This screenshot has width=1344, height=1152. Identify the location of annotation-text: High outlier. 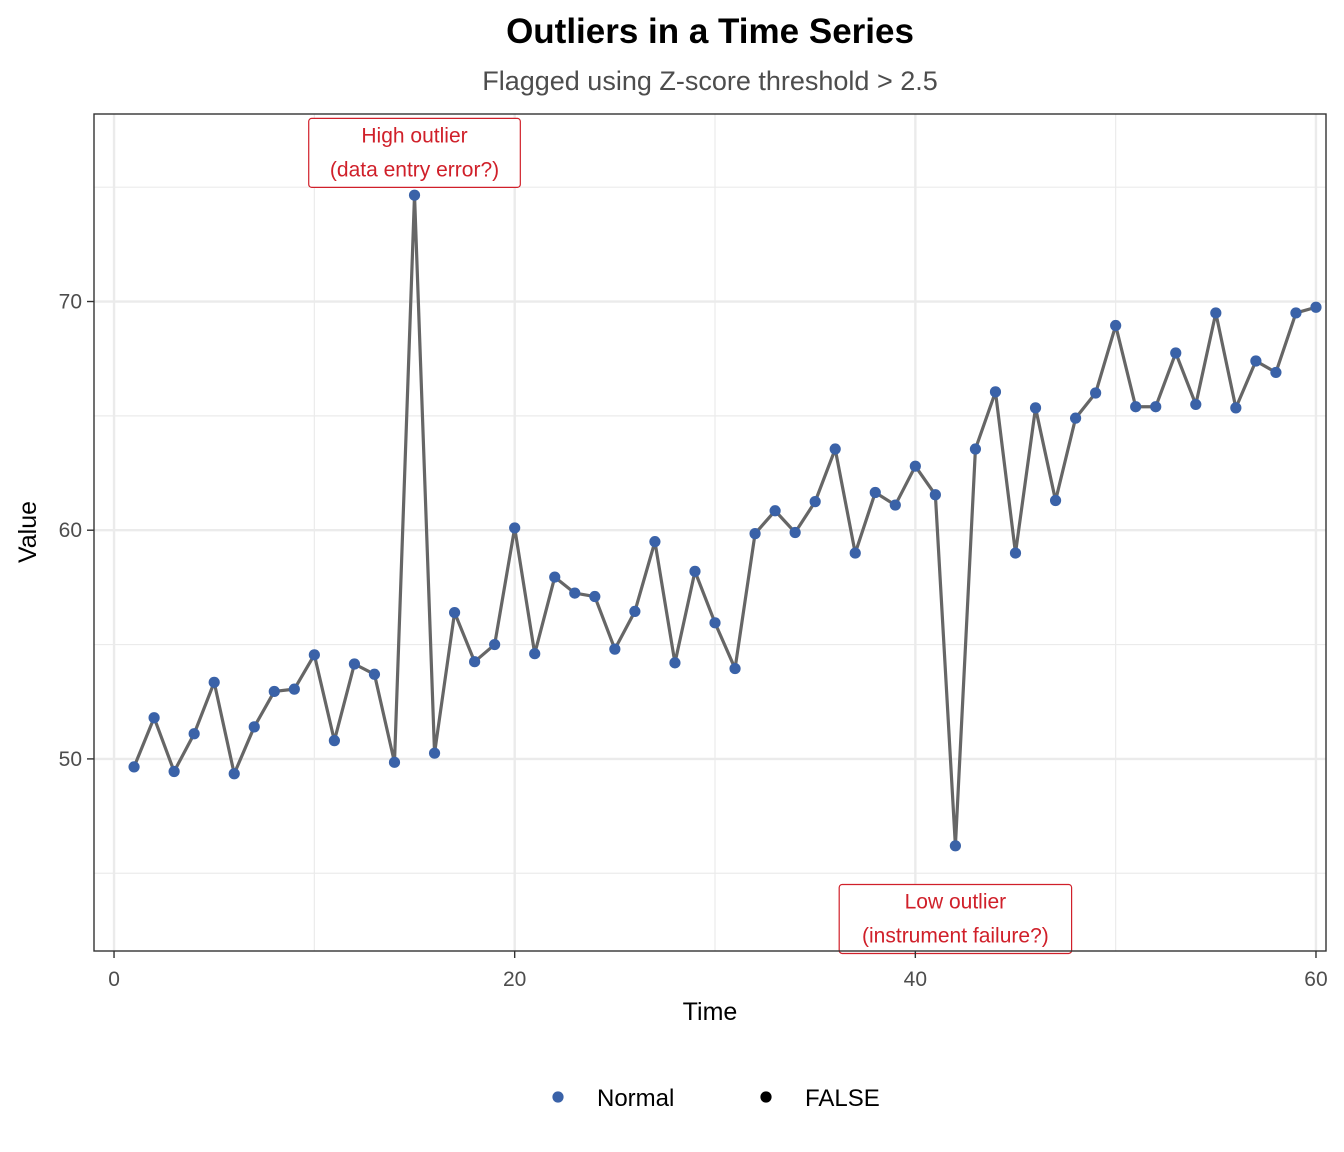
(414, 135).